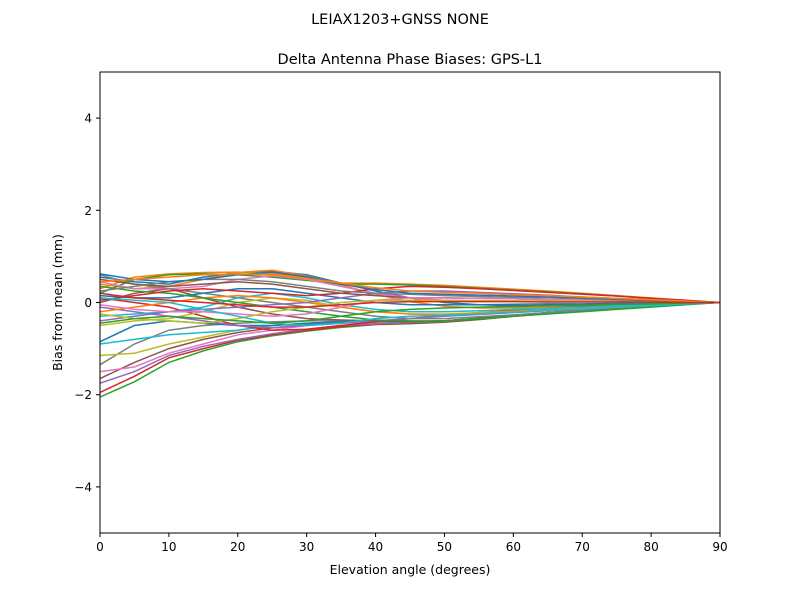 This screenshot has height=604, width=800. Describe the element at coordinates (83, 395) in the screenshot. I see `y-tick-label: −2` at that location.